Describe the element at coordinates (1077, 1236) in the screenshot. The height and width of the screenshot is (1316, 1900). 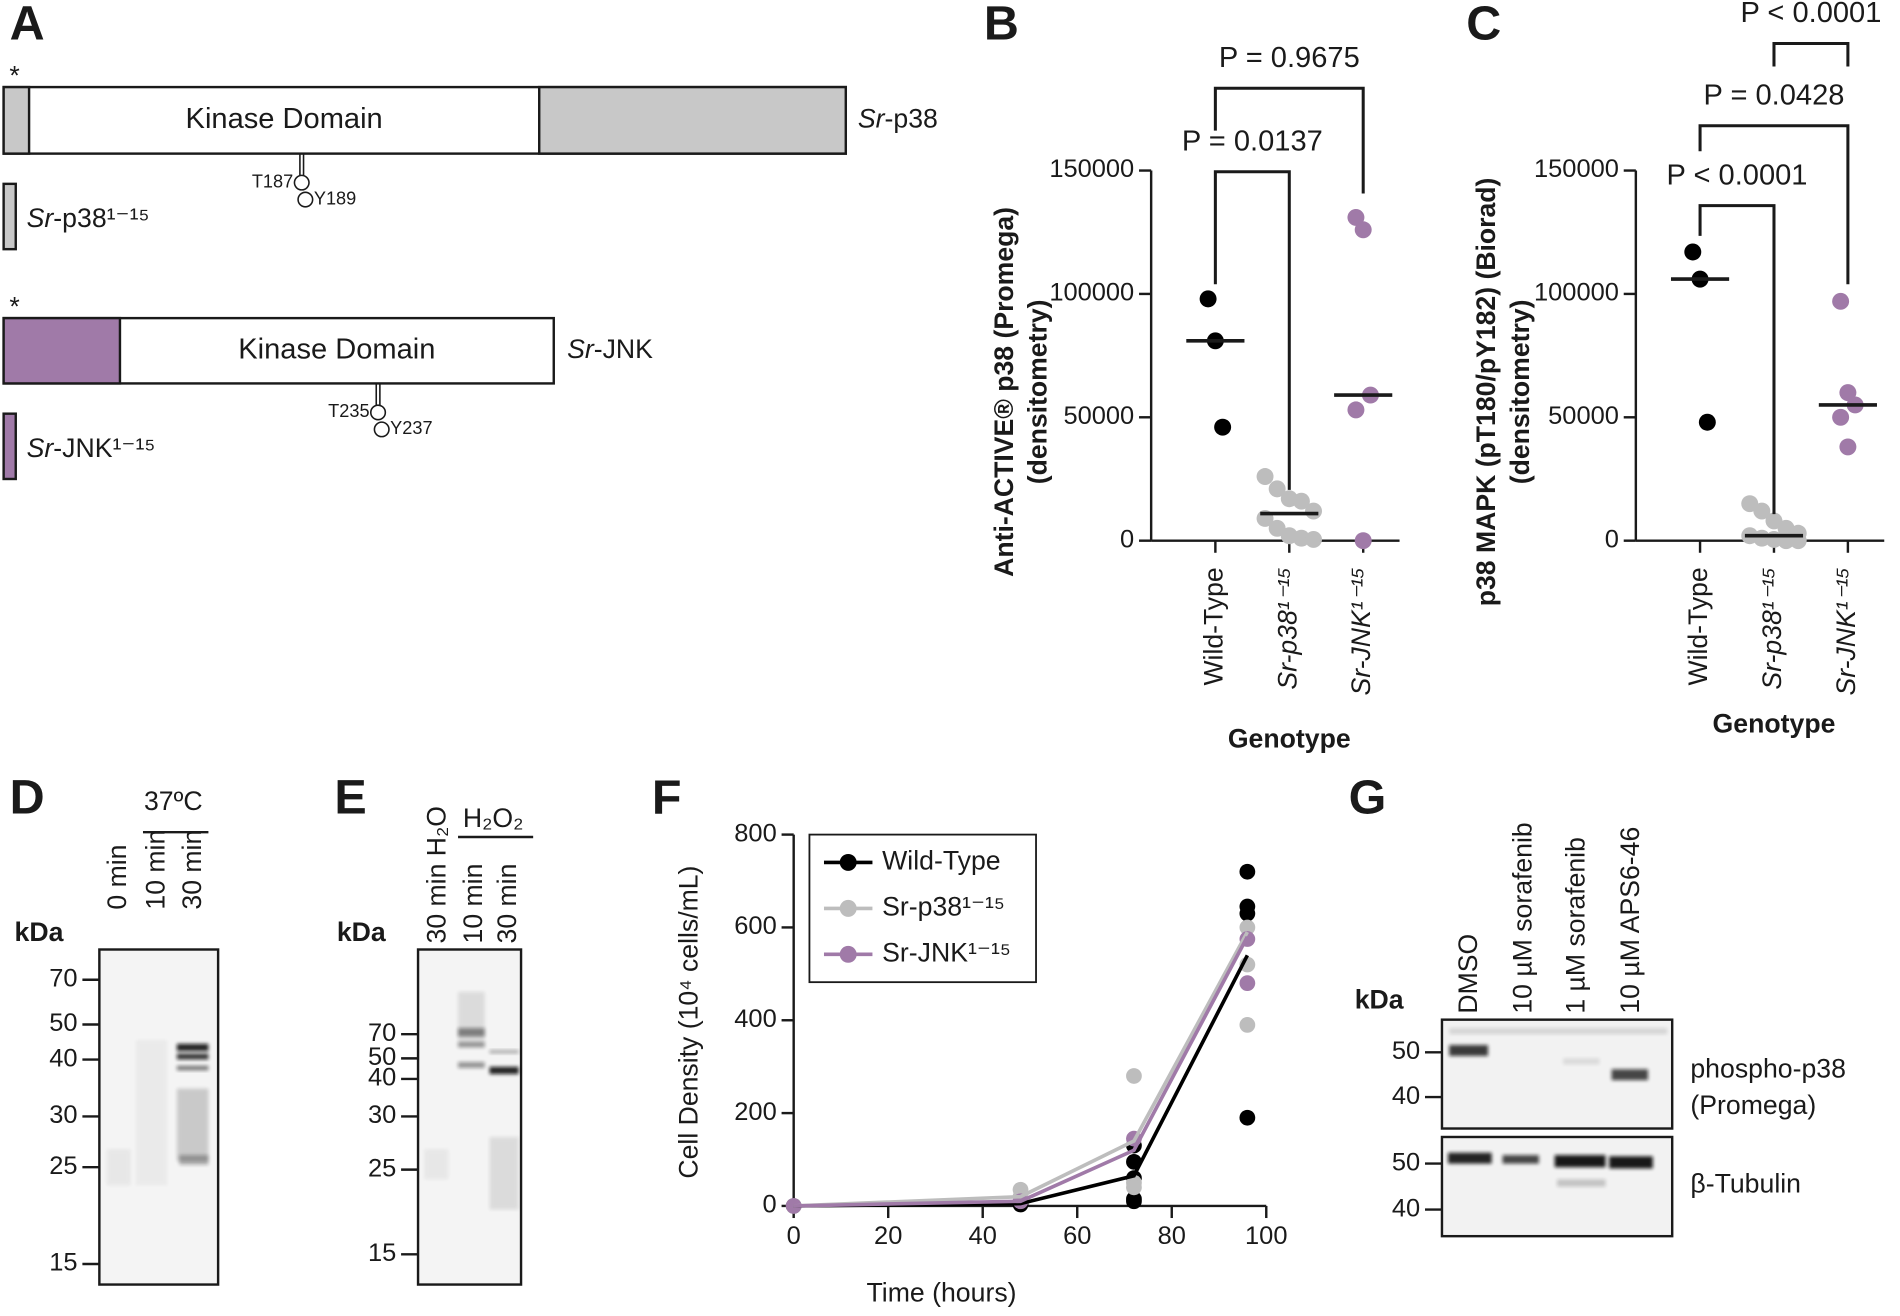
I see `x-tick-label: 60` at that location.